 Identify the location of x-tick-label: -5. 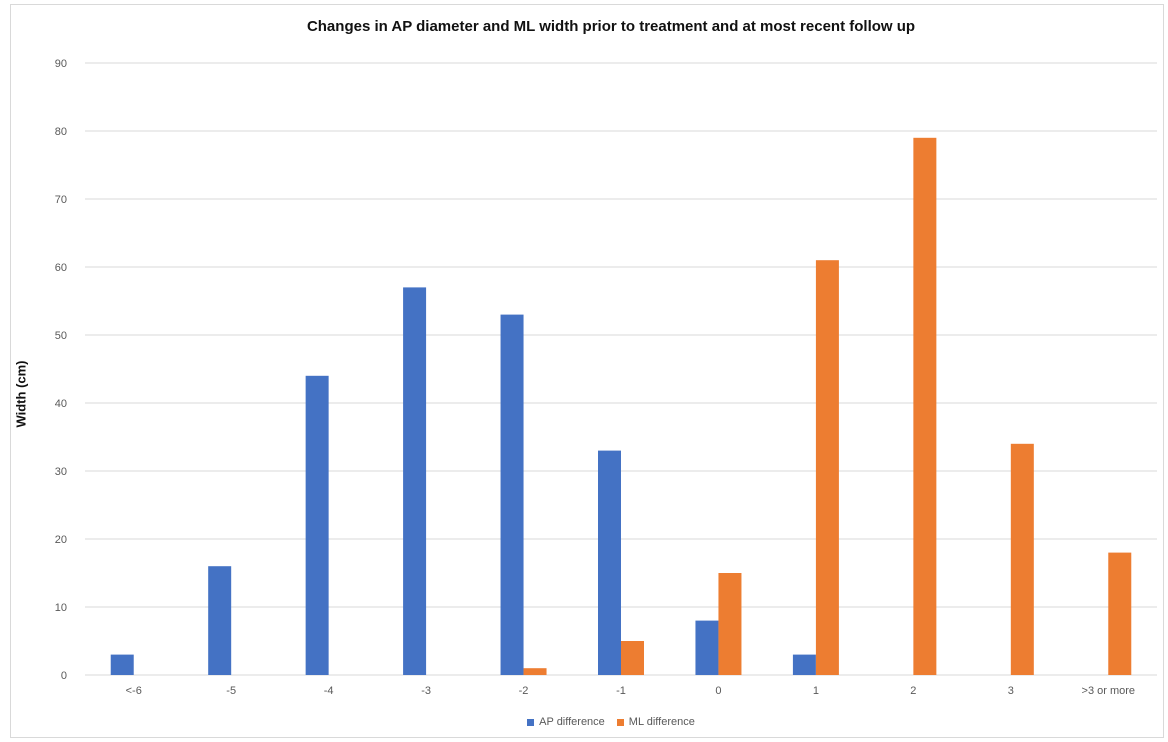
(231, 691).